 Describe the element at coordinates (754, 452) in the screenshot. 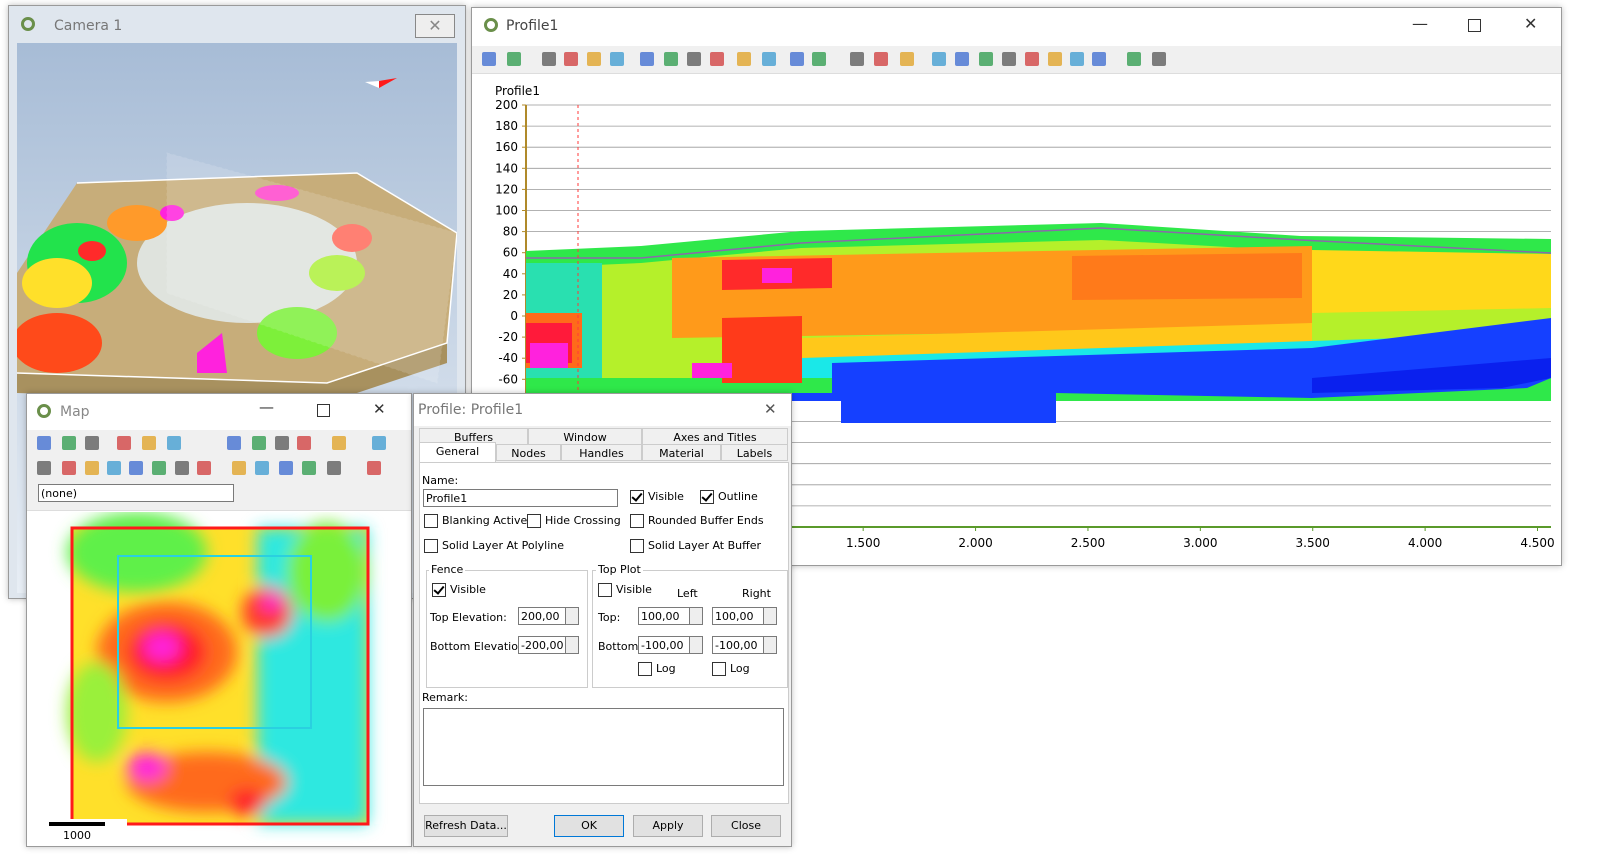

I see `tab: Labels` at that location.